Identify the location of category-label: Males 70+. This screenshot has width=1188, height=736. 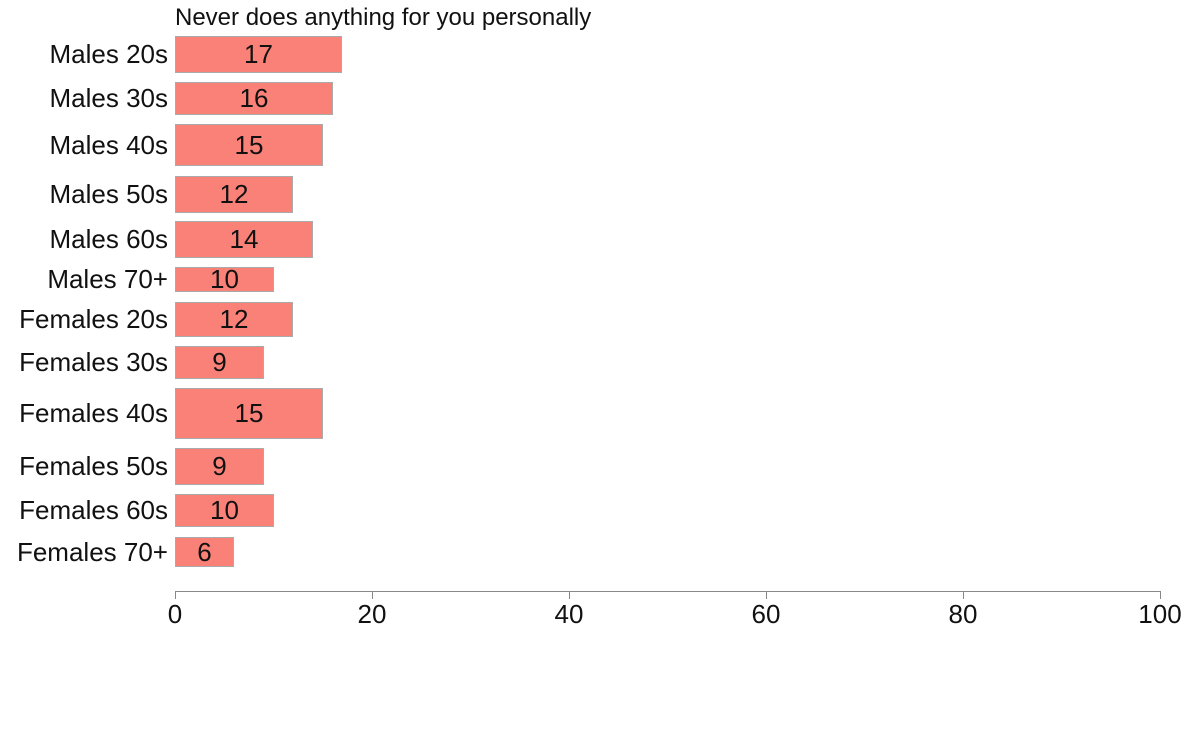
(107, 279).